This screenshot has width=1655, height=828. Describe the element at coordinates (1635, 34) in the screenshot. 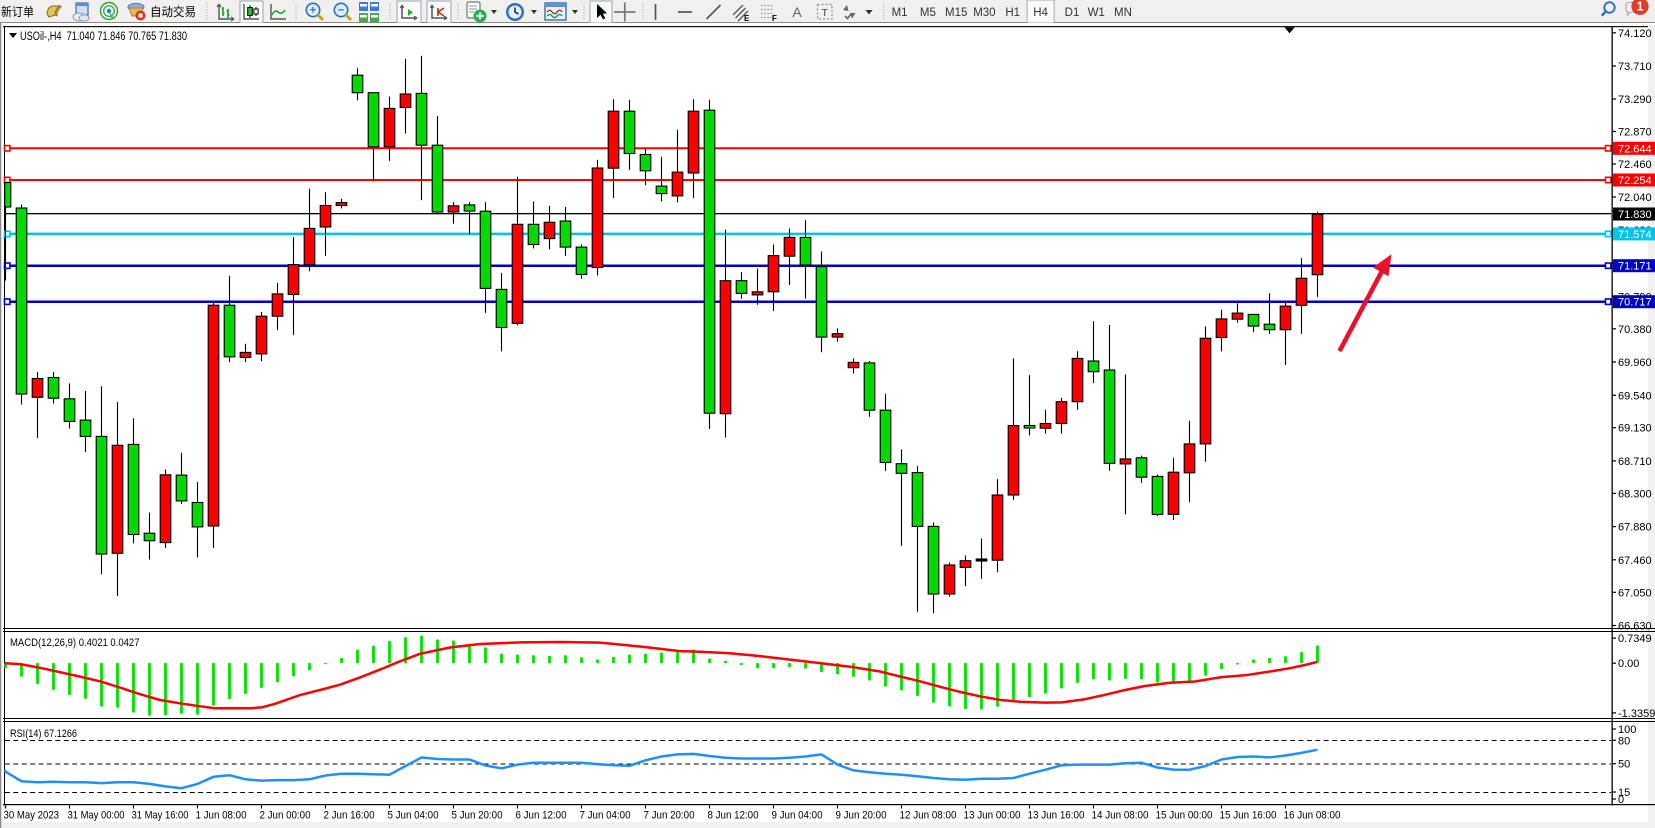

I see `svg-text: 74.120` at that location.